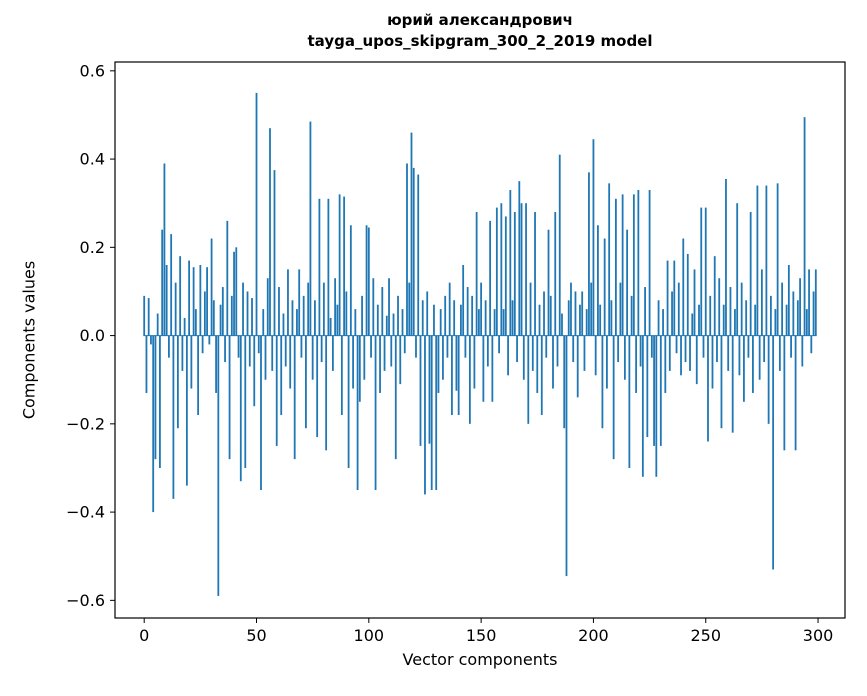 This screenshot has height=696, width=867. I want to click on y-tick-label: 0.0, so click(92, 335).